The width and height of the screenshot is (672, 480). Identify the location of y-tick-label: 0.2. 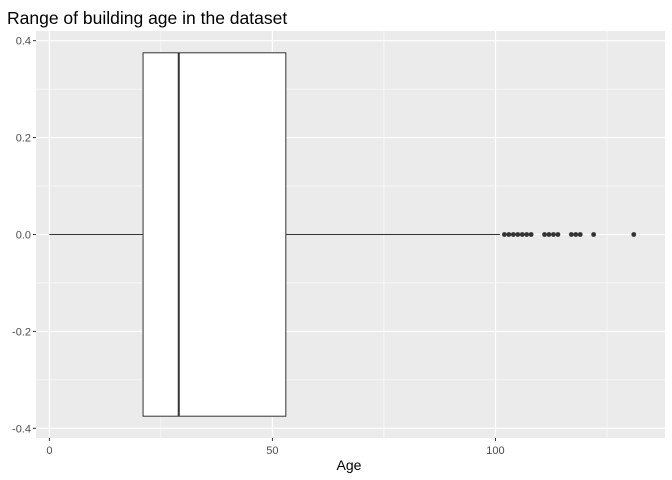
(23, 139).